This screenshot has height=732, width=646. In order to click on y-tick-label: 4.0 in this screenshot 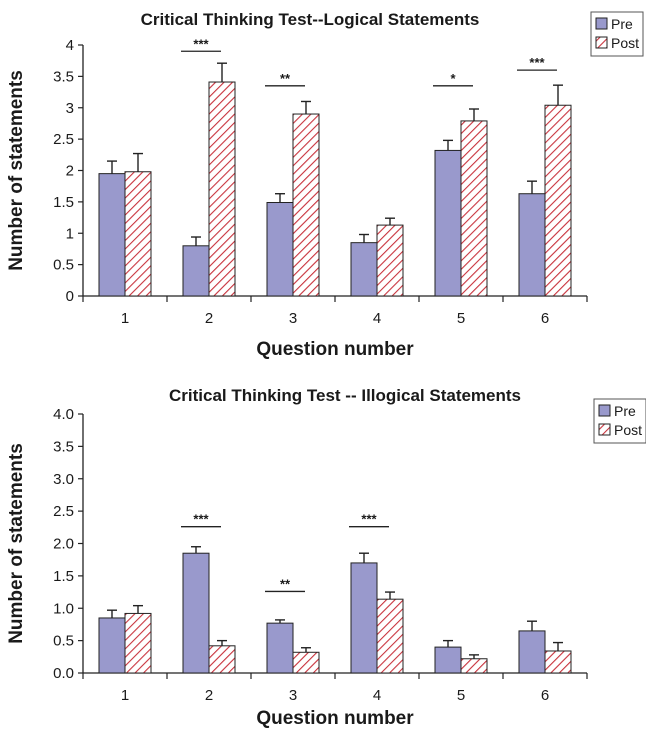, I will do `click(63, 414)`.